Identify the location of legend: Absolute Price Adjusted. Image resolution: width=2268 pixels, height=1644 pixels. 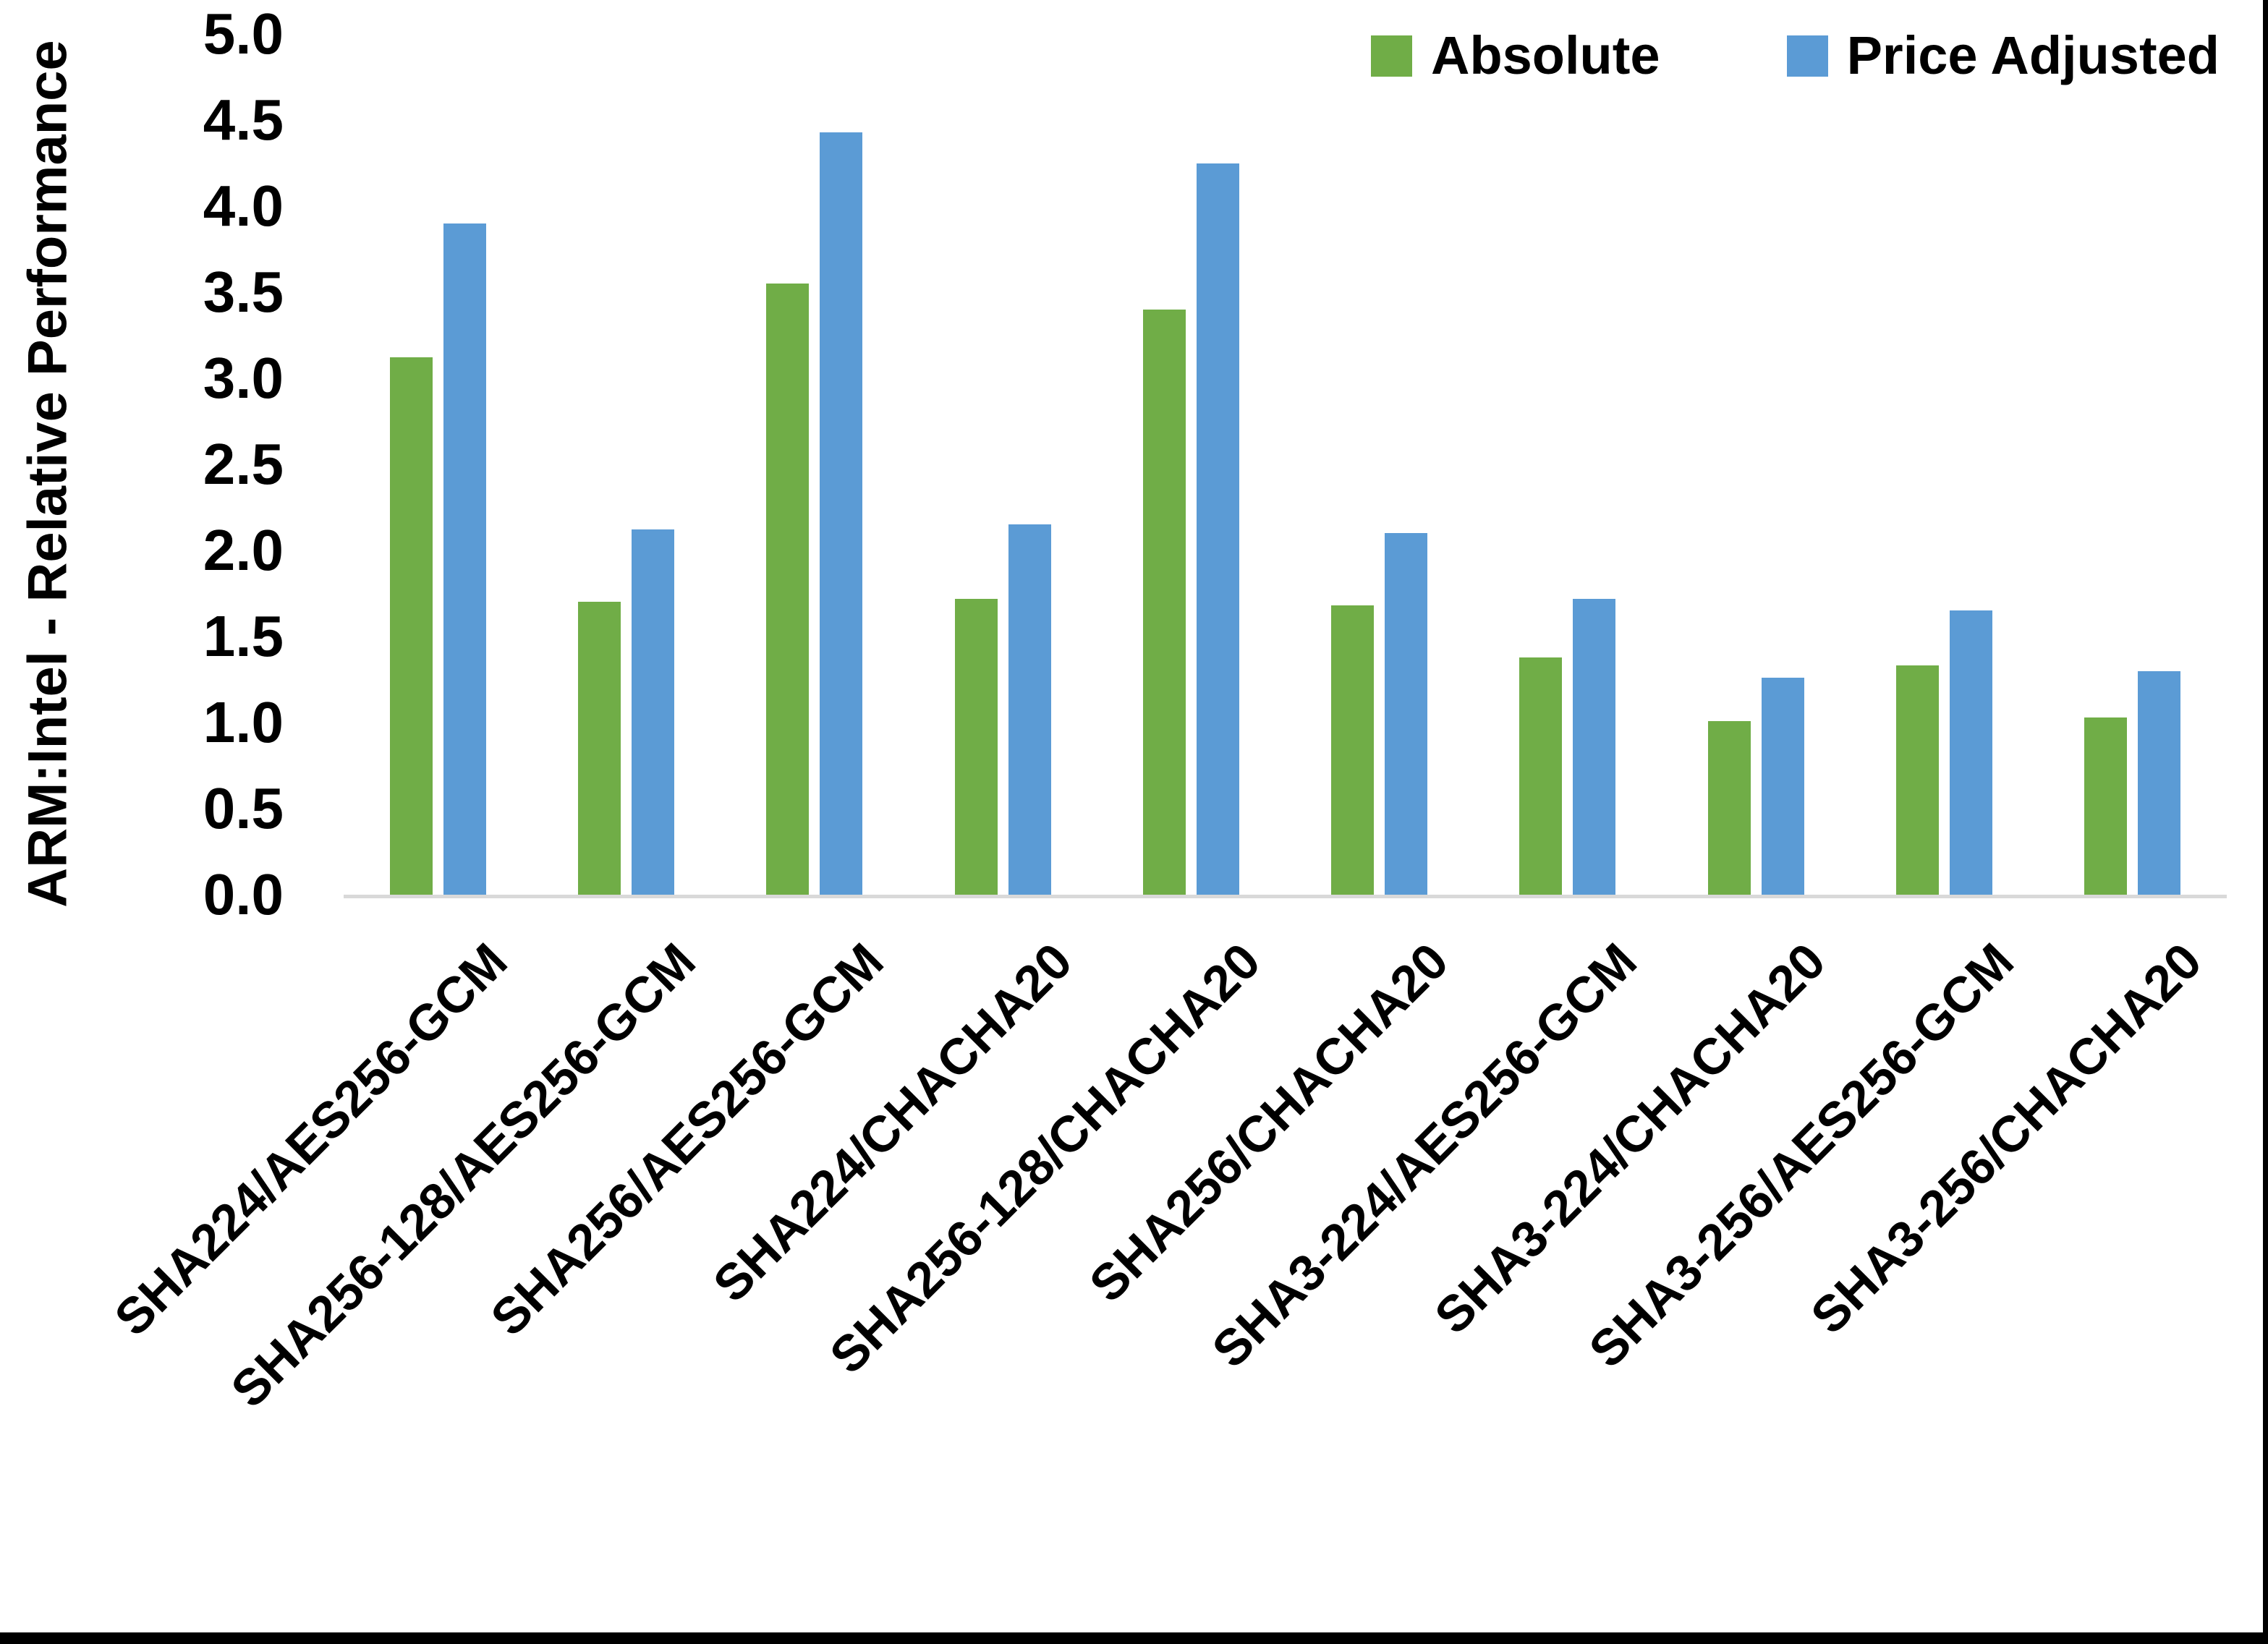
(1795, 55).